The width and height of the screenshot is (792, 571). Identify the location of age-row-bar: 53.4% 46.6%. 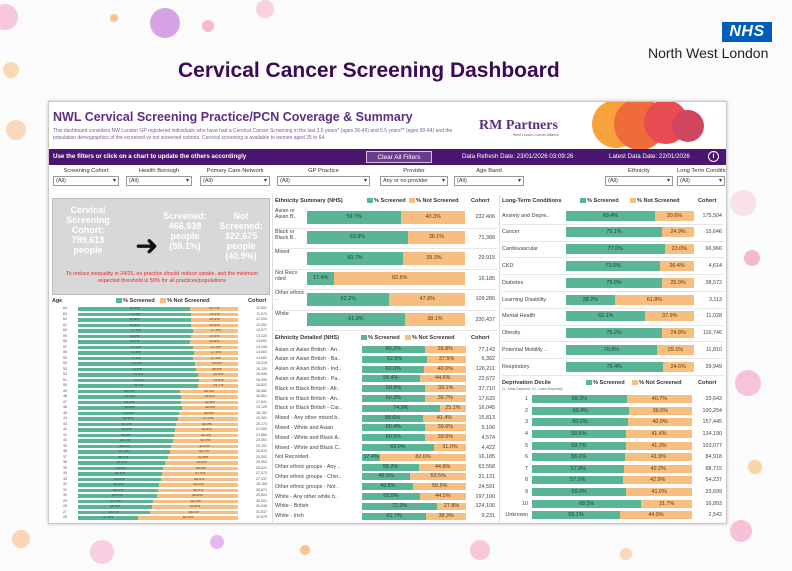
(158, 468).